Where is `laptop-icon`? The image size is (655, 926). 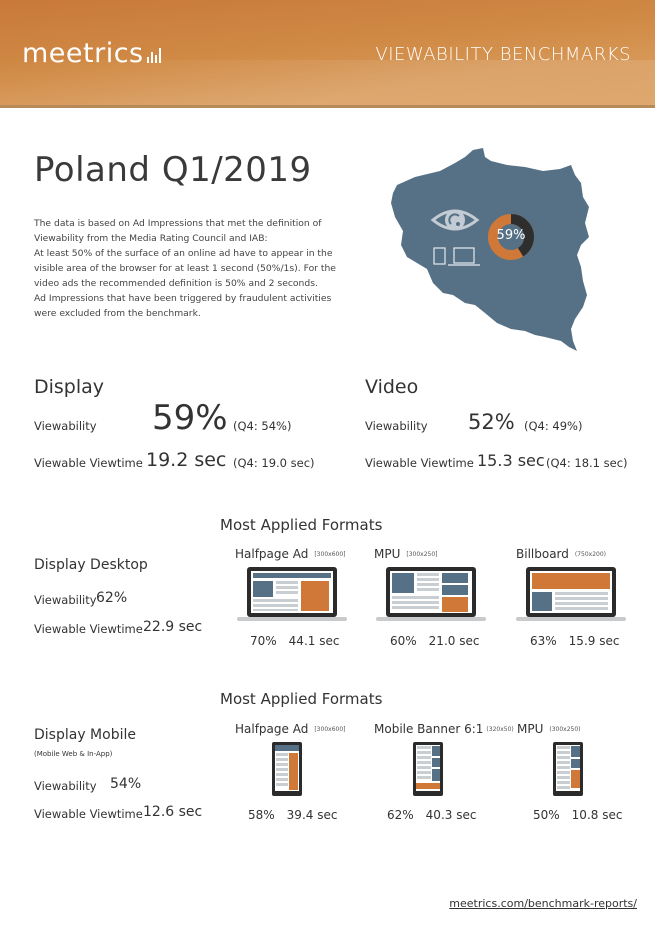 laptop-icon is located at coordinates (464, 256).